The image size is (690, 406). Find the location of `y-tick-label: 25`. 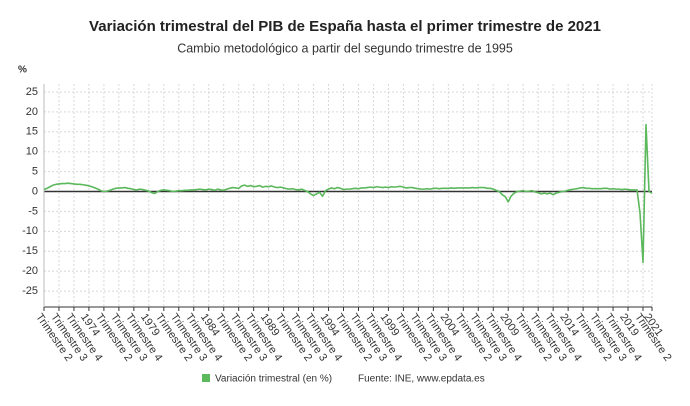

y-tick-label: 25 is located at coordinates (32, 92).